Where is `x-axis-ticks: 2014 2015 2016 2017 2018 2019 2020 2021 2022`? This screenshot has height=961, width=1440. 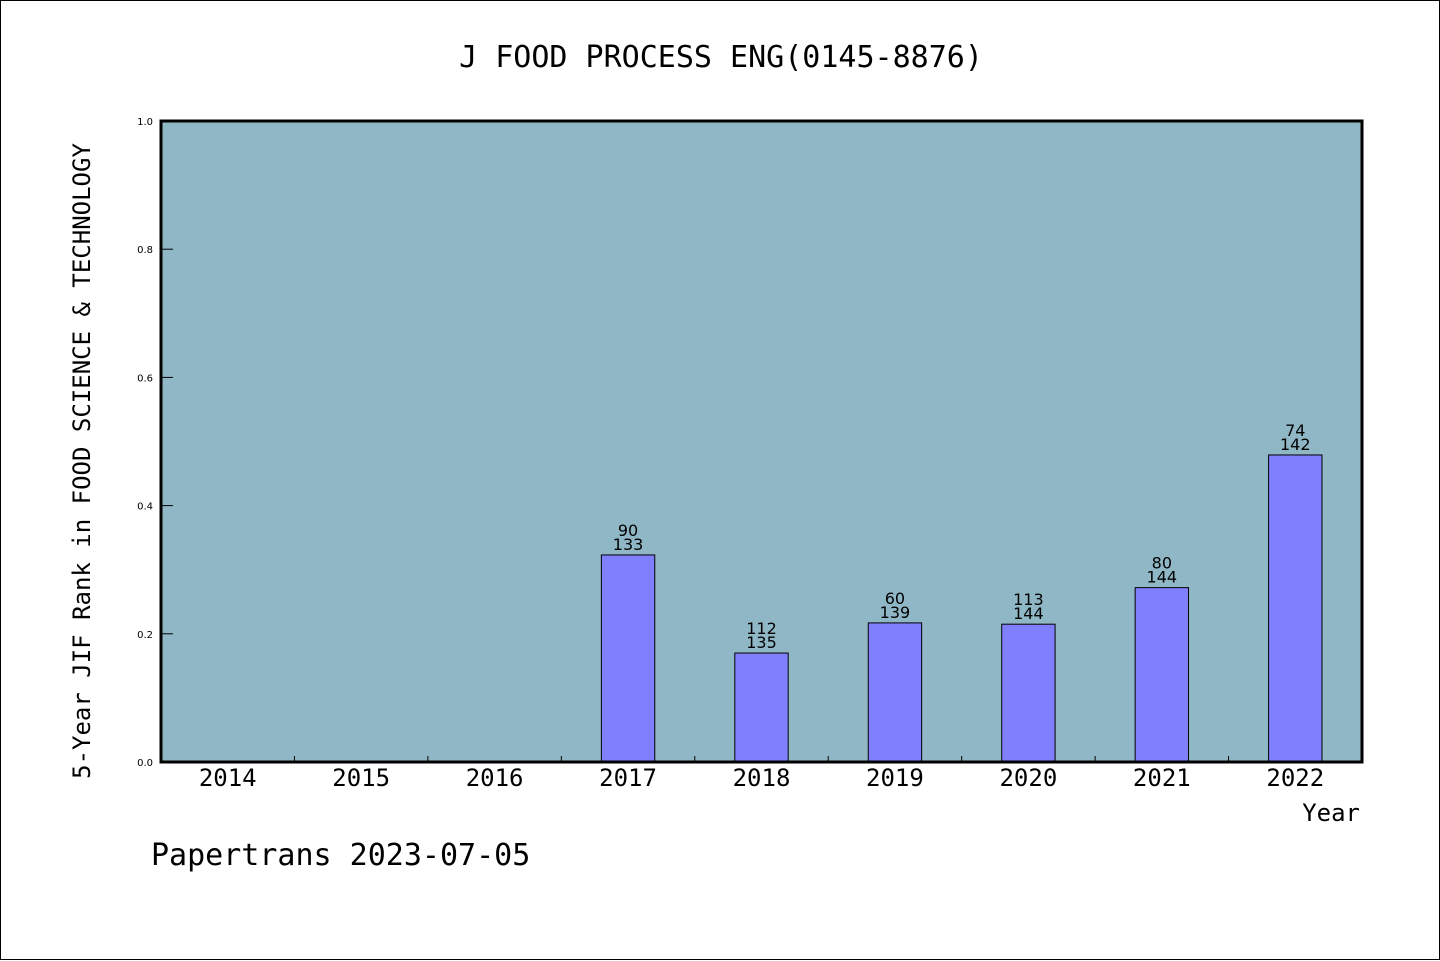
x-axis-ticks: 2014 2015 2016 2017 2018 2019 2020 2021 2022 is located at coordinates (761, 774).